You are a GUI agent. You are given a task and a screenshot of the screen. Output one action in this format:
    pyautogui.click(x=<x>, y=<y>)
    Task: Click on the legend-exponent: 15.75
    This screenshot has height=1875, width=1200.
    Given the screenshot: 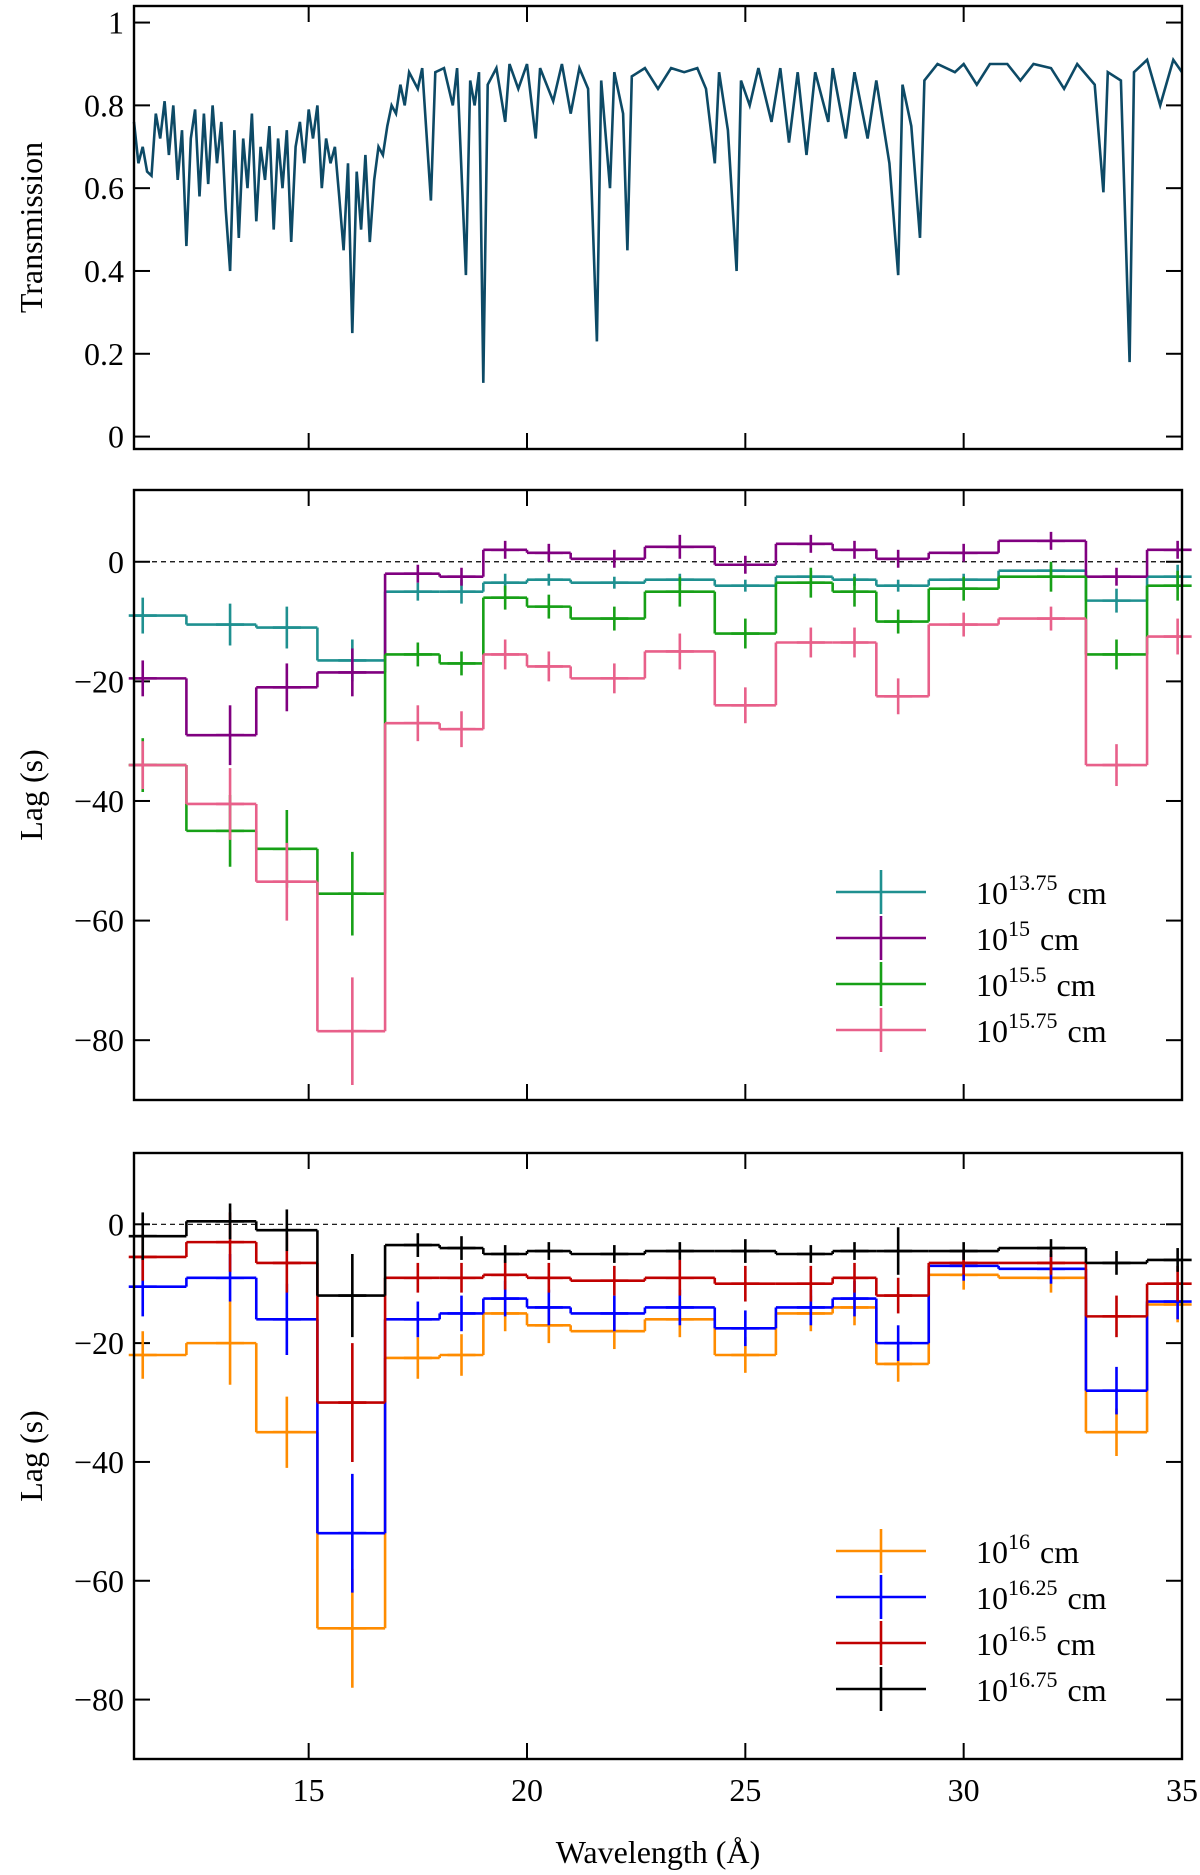 What is the action you would take?
    pyautogui.click(x=1033, y=1020)
    